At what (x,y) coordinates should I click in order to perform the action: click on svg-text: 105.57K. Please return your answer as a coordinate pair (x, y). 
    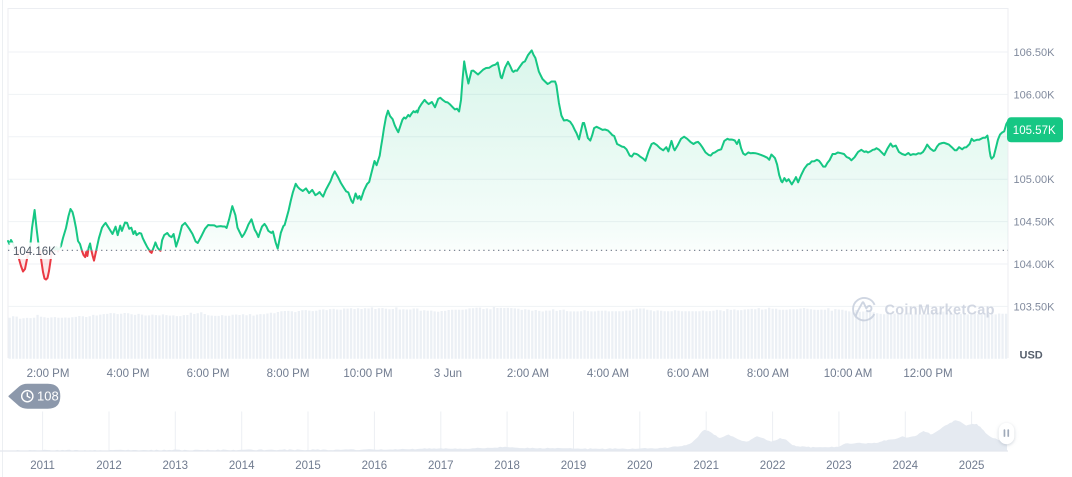
    Looking at the image, I should click on (1034, 131).